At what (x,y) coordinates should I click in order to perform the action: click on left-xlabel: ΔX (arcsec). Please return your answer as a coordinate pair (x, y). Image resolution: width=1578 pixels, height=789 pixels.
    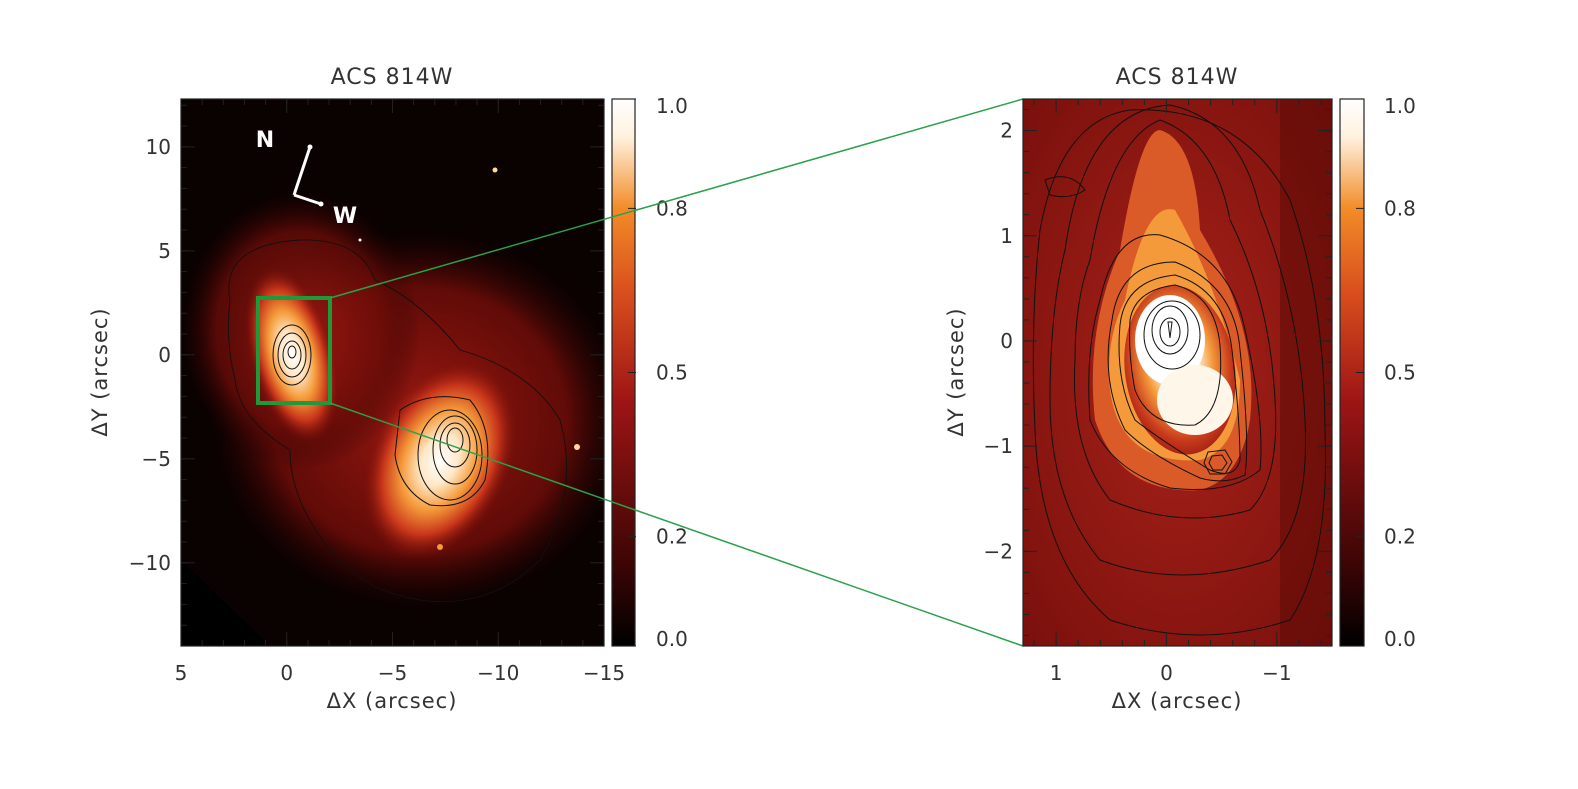
    Looking at the image, I should click on (392, 701).